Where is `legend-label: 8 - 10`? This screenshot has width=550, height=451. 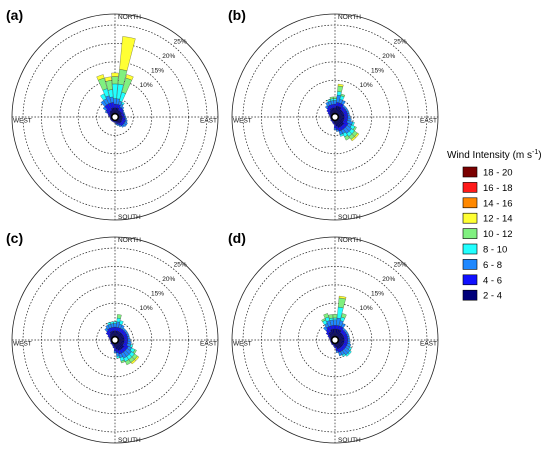 legend-label: 8 - 10 is located at coordinates (495, 250).